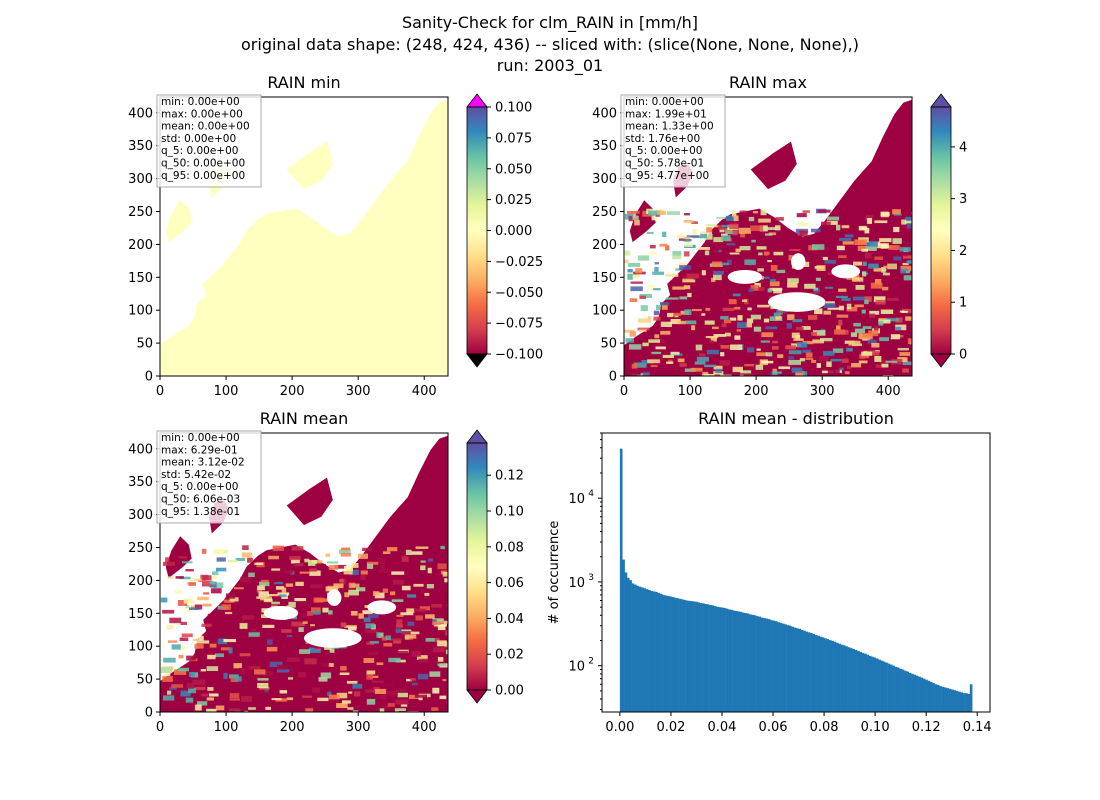  I want to click on rain-mean-y-tick-label: 250, so click(140, 548).